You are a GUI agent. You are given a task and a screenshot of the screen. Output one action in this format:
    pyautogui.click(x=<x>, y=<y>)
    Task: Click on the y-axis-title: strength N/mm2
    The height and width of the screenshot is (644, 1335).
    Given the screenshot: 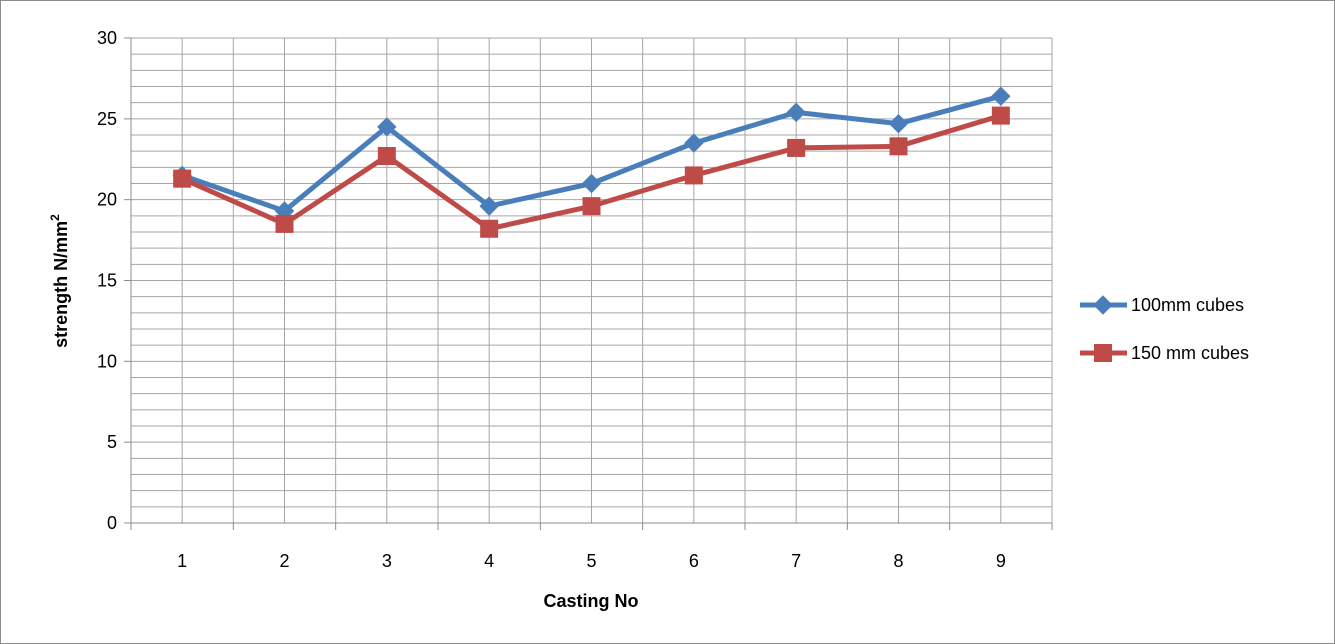 What is the action you would take?
    pyautogui.click(x=59, y=281)
    